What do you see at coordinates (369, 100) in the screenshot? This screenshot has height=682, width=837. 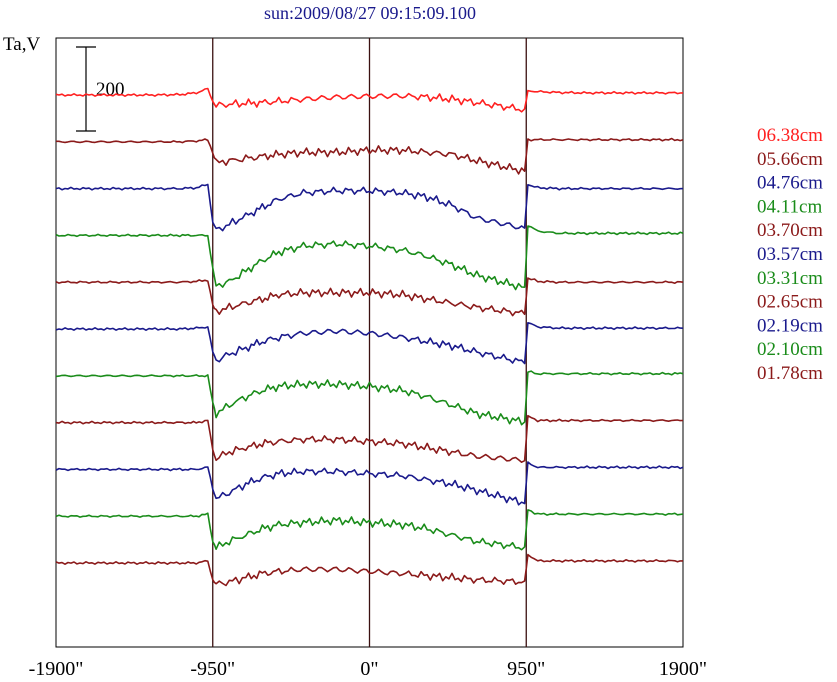 I see `series-line-06.38cm` at bounding box center [369, 100].